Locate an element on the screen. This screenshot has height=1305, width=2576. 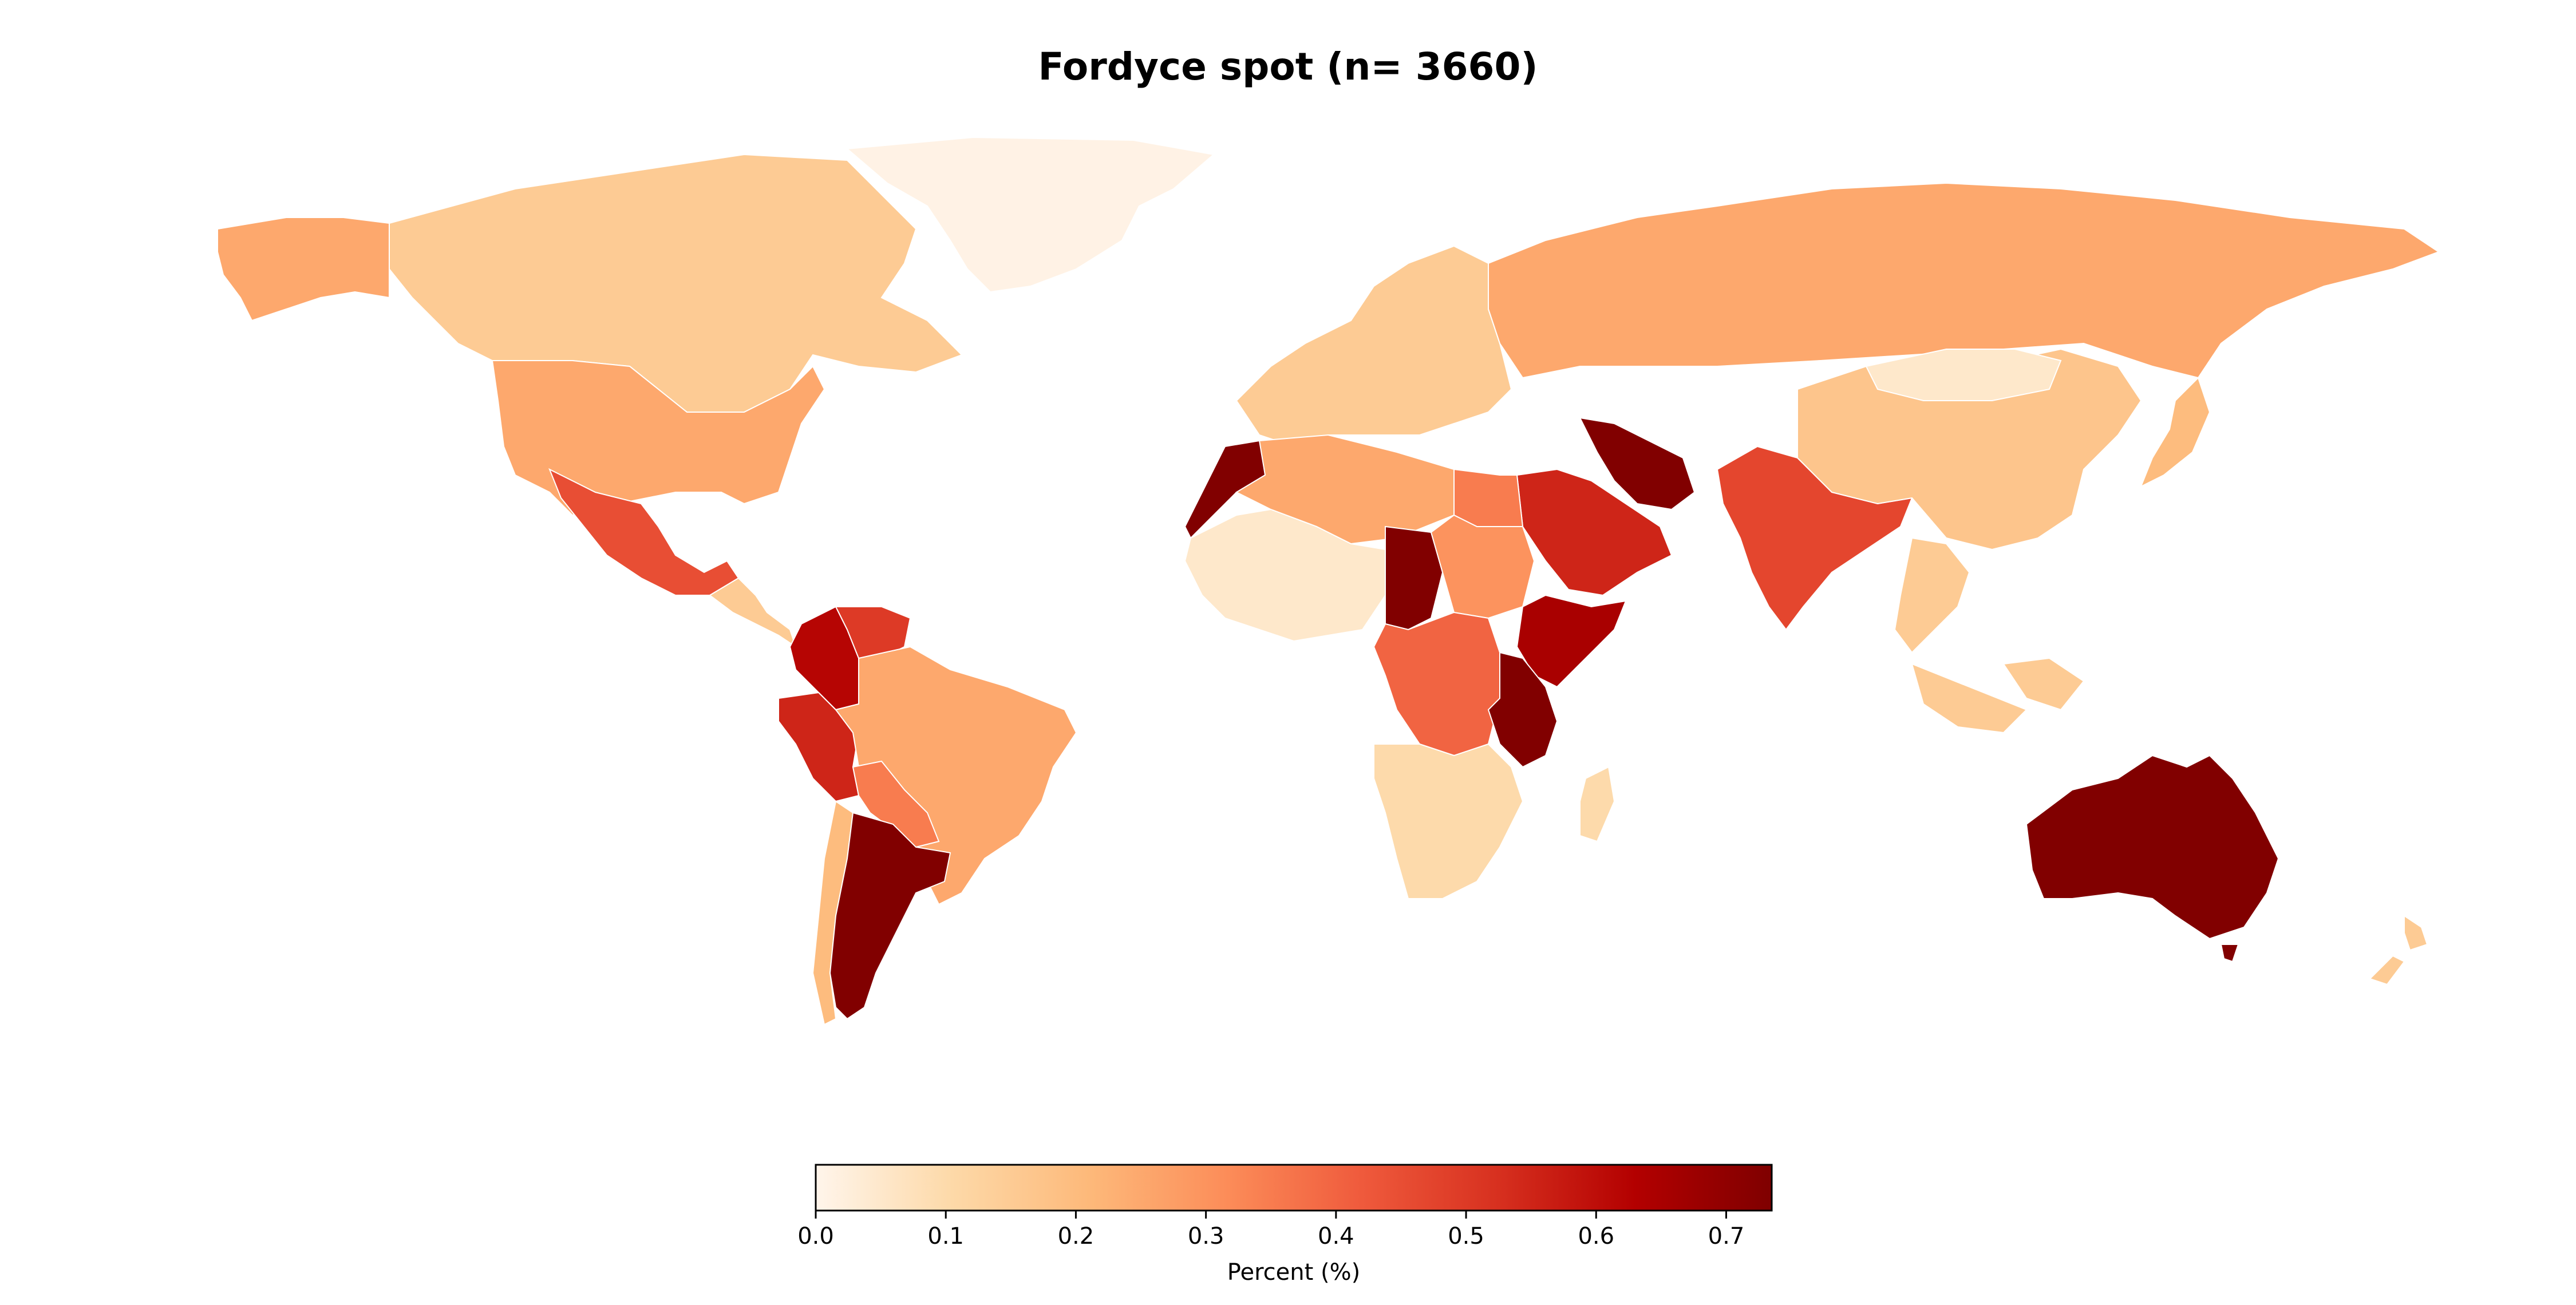
region-usa is located at coordinates (658, 438).